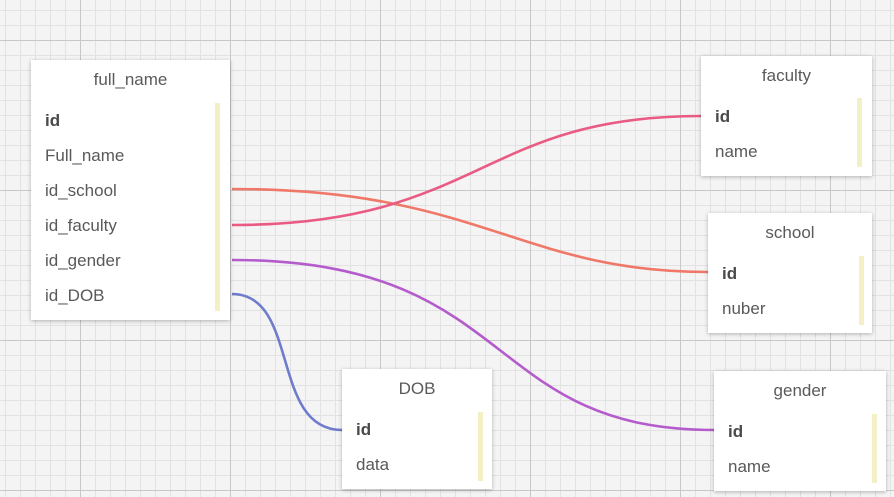 The height and width of the screenshot is (497, 894). I want to click on relation-line-school, so click(470, 230).